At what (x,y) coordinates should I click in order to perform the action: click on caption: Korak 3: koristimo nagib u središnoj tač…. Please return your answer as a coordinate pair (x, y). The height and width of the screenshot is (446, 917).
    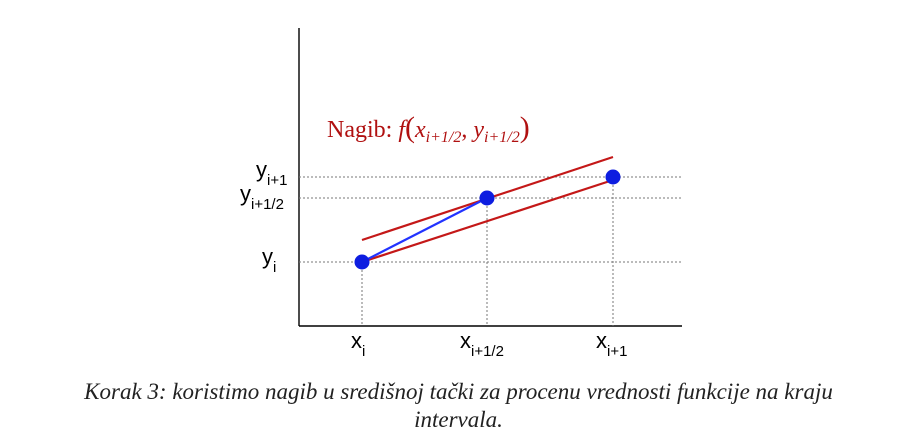
    Looking at the image, I should click on (458, 406).